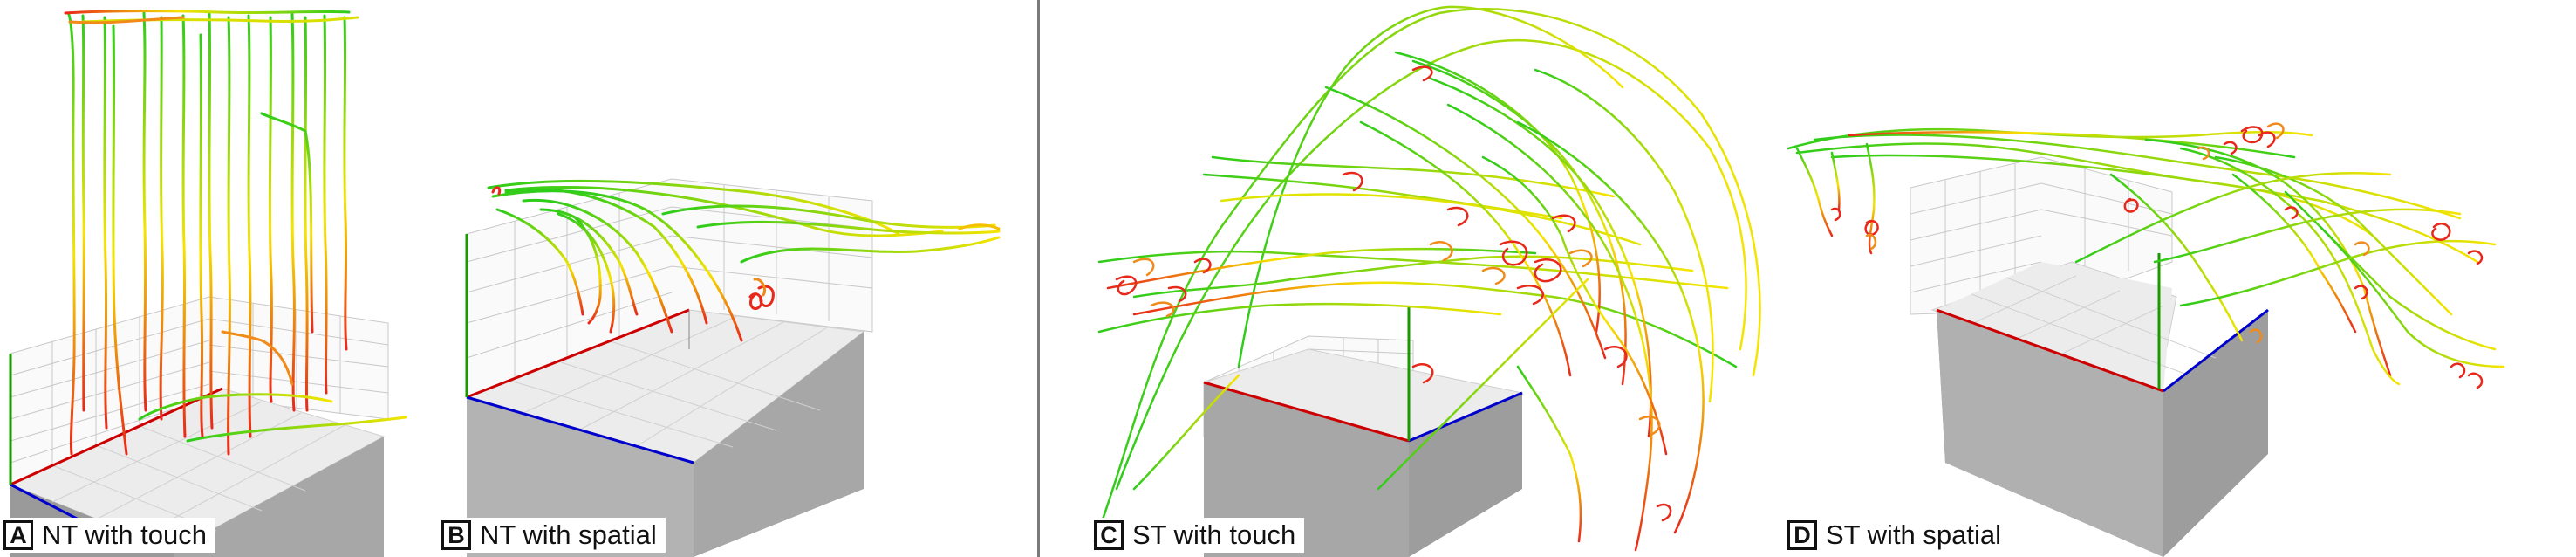 This screenshot has height=557, width=2576. Describe the element at coordinates (1214, 534) in the screenshot. I see `panel-c-caption: ST with touch` at that location.